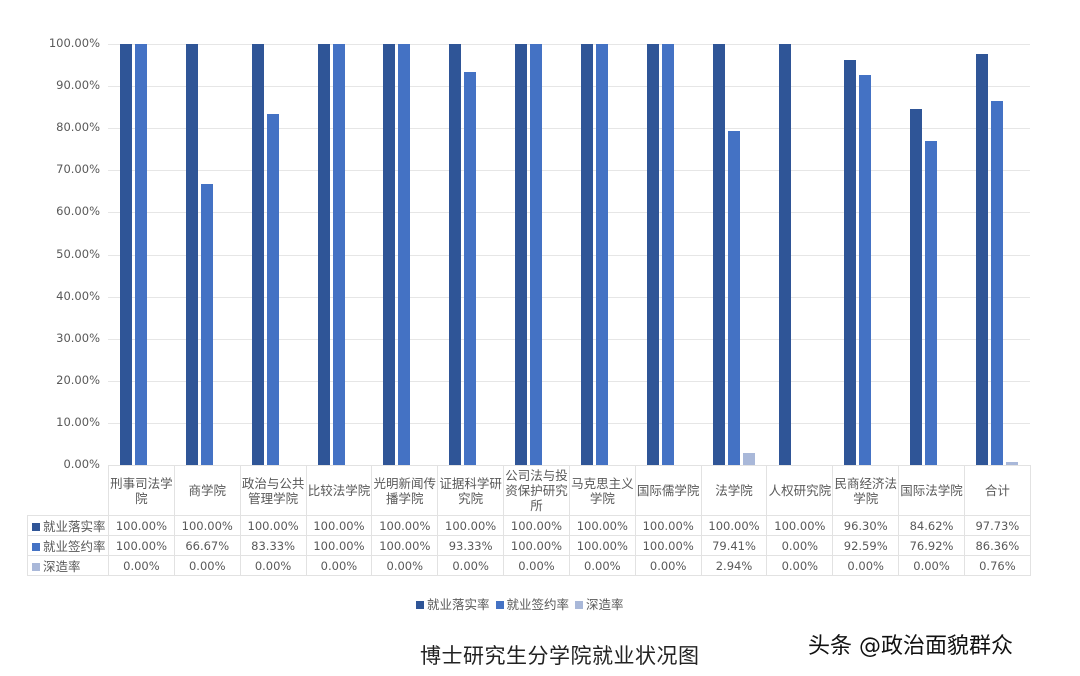  Describe the element at coordinates (141, 490) in the screenshot. I see `category-label: 刑事司法学院` at that location.